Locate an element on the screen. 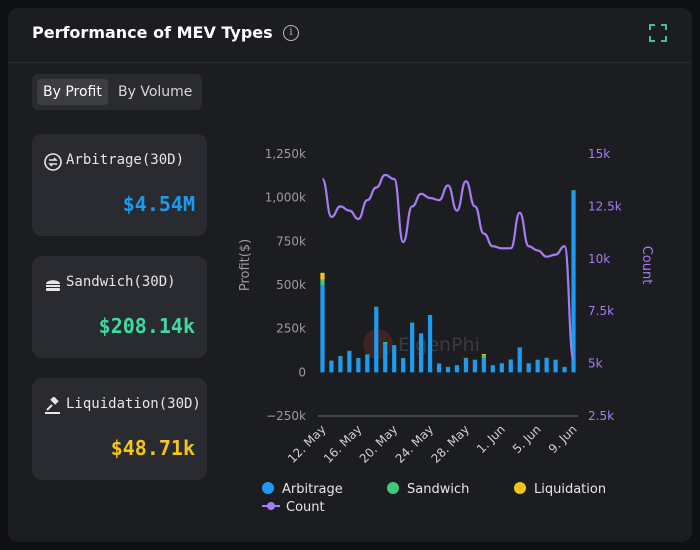  arbitrage-icon is located at coordinates (53, 162).